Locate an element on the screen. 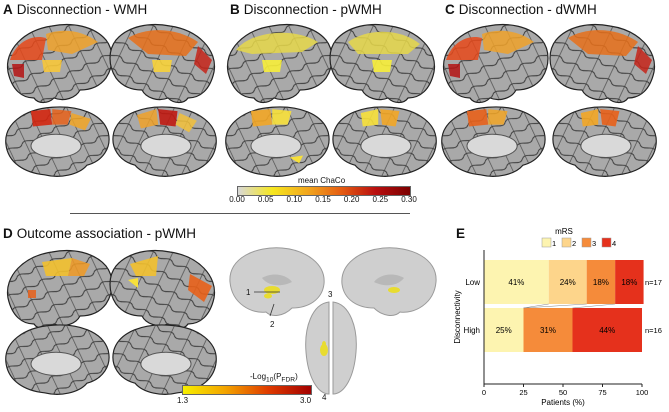 This screenshot has height=412, width=669. chaco-tick-label: 0.00 is located at coordinates (237, 199).